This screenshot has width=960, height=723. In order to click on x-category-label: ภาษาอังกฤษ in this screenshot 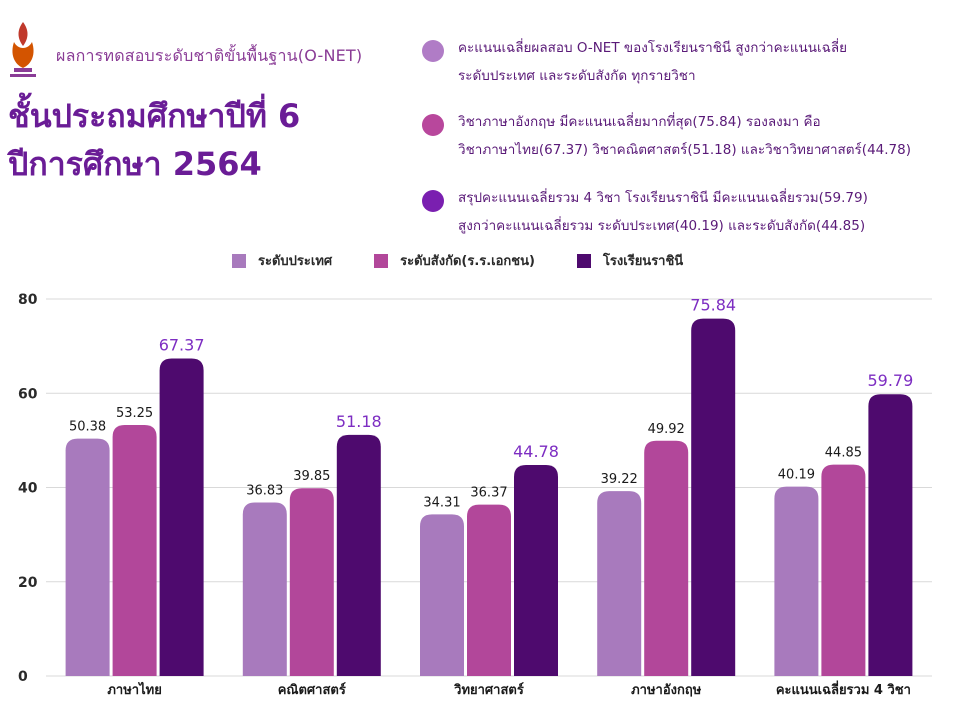, I will do `click(666, 690)`.